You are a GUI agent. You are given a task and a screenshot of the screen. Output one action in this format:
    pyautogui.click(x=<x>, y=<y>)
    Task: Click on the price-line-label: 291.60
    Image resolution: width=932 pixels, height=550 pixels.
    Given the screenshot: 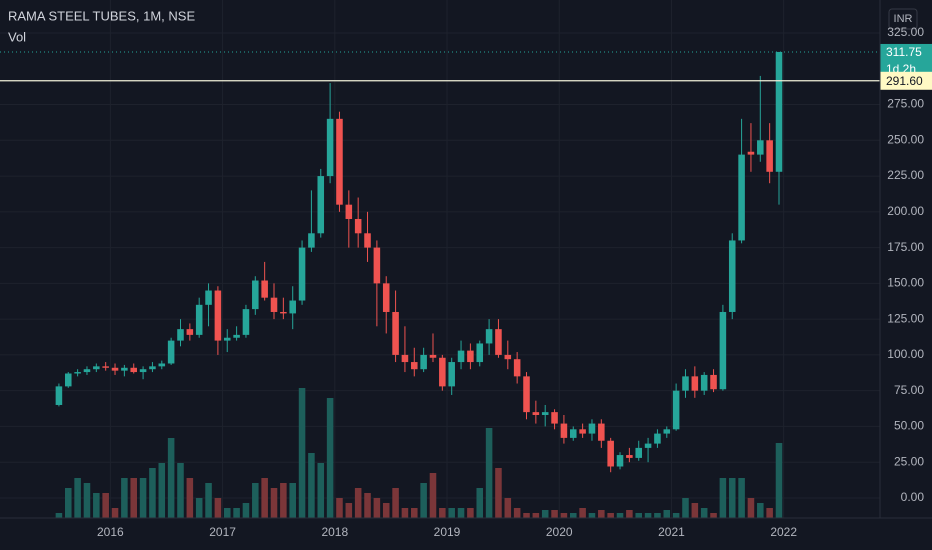 What is the action you would take?
    pyautogui.click(x=904, y=81)
    